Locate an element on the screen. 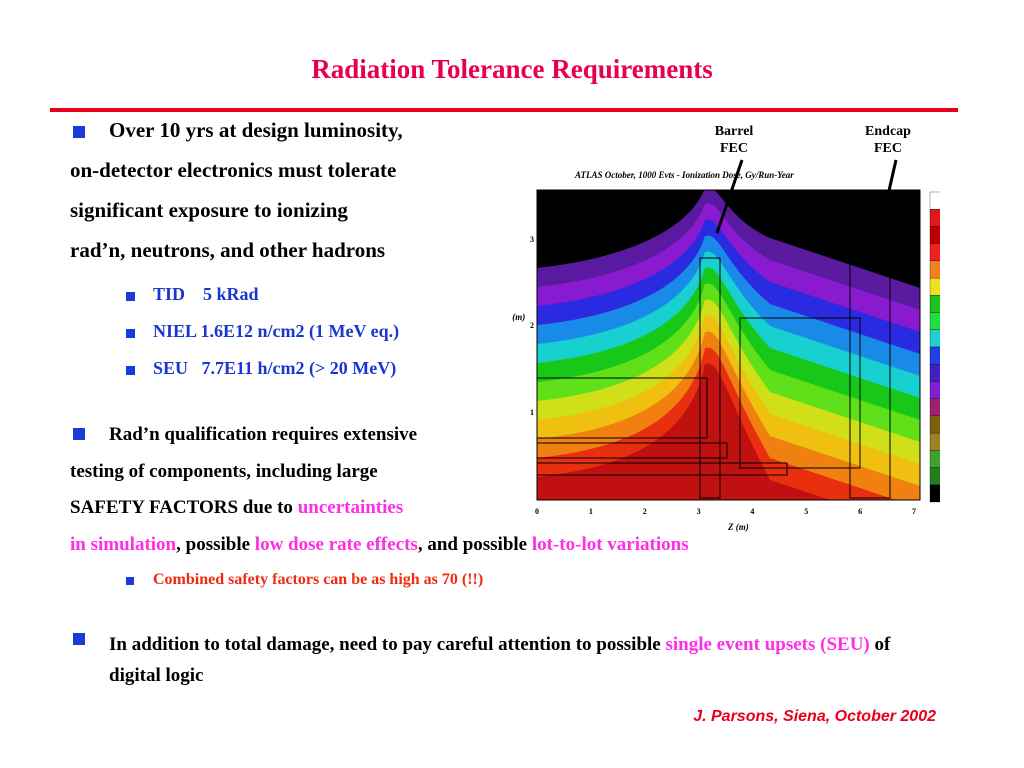 The image size is (1024, 768). text: SAFETY FACTORS due to is located at coordinates (184, 507).